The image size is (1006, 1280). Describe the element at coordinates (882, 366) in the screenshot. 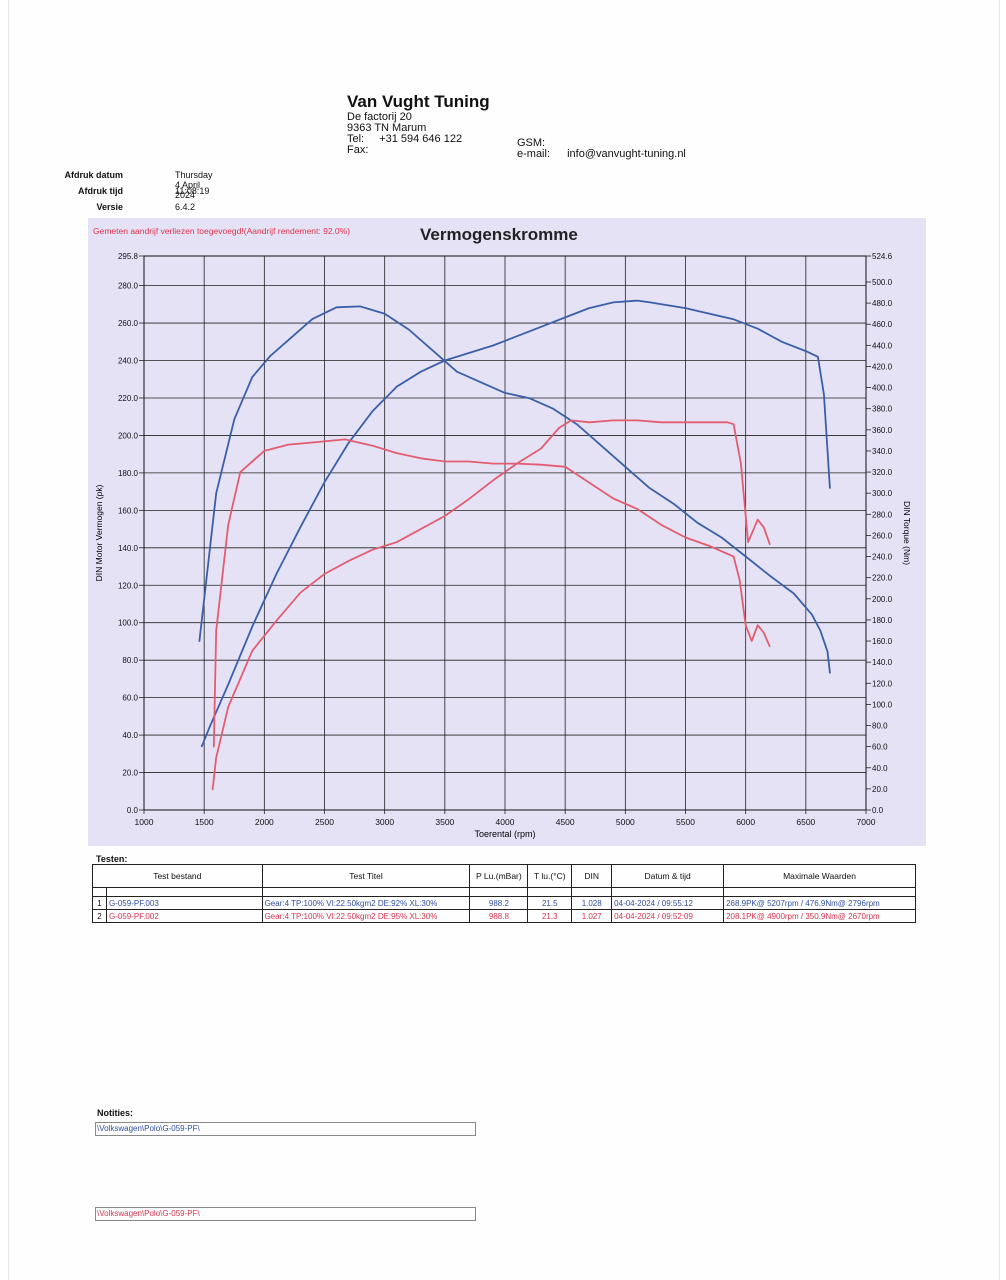

I see `y2-tick-label: 420.0` at that location.